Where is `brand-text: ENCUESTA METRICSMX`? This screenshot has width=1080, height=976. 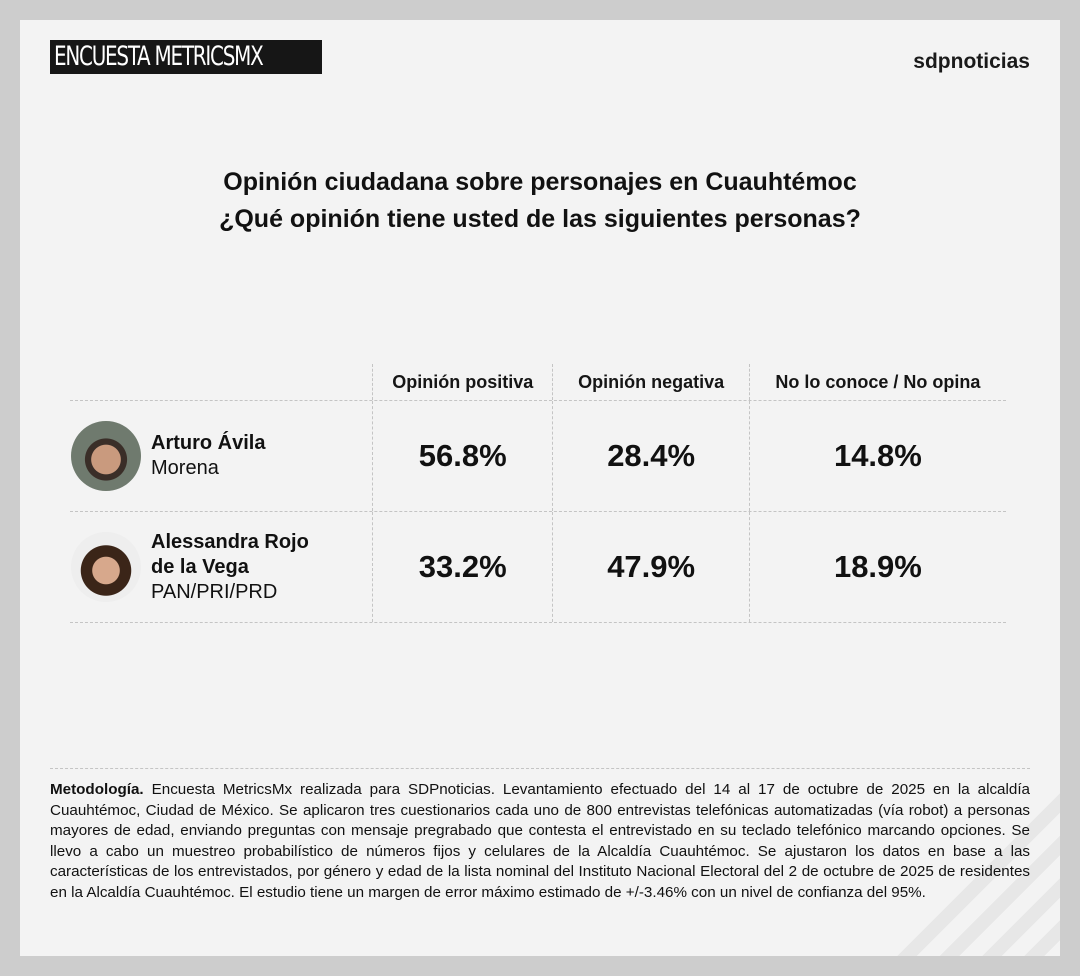 brand-text: ENCUESTA METRICSMX is located at coordinates (159, 56).